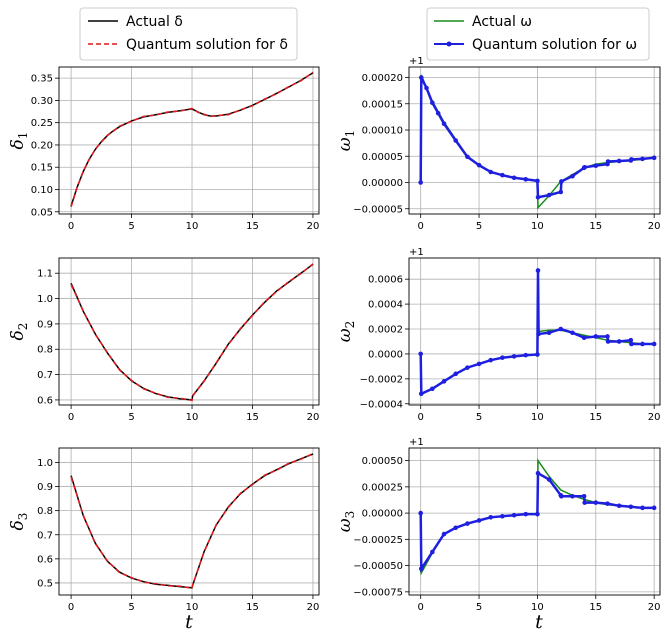 The image size is (665, 632). I want to click on y-tick-label: 0.00000, so click(382, 514).